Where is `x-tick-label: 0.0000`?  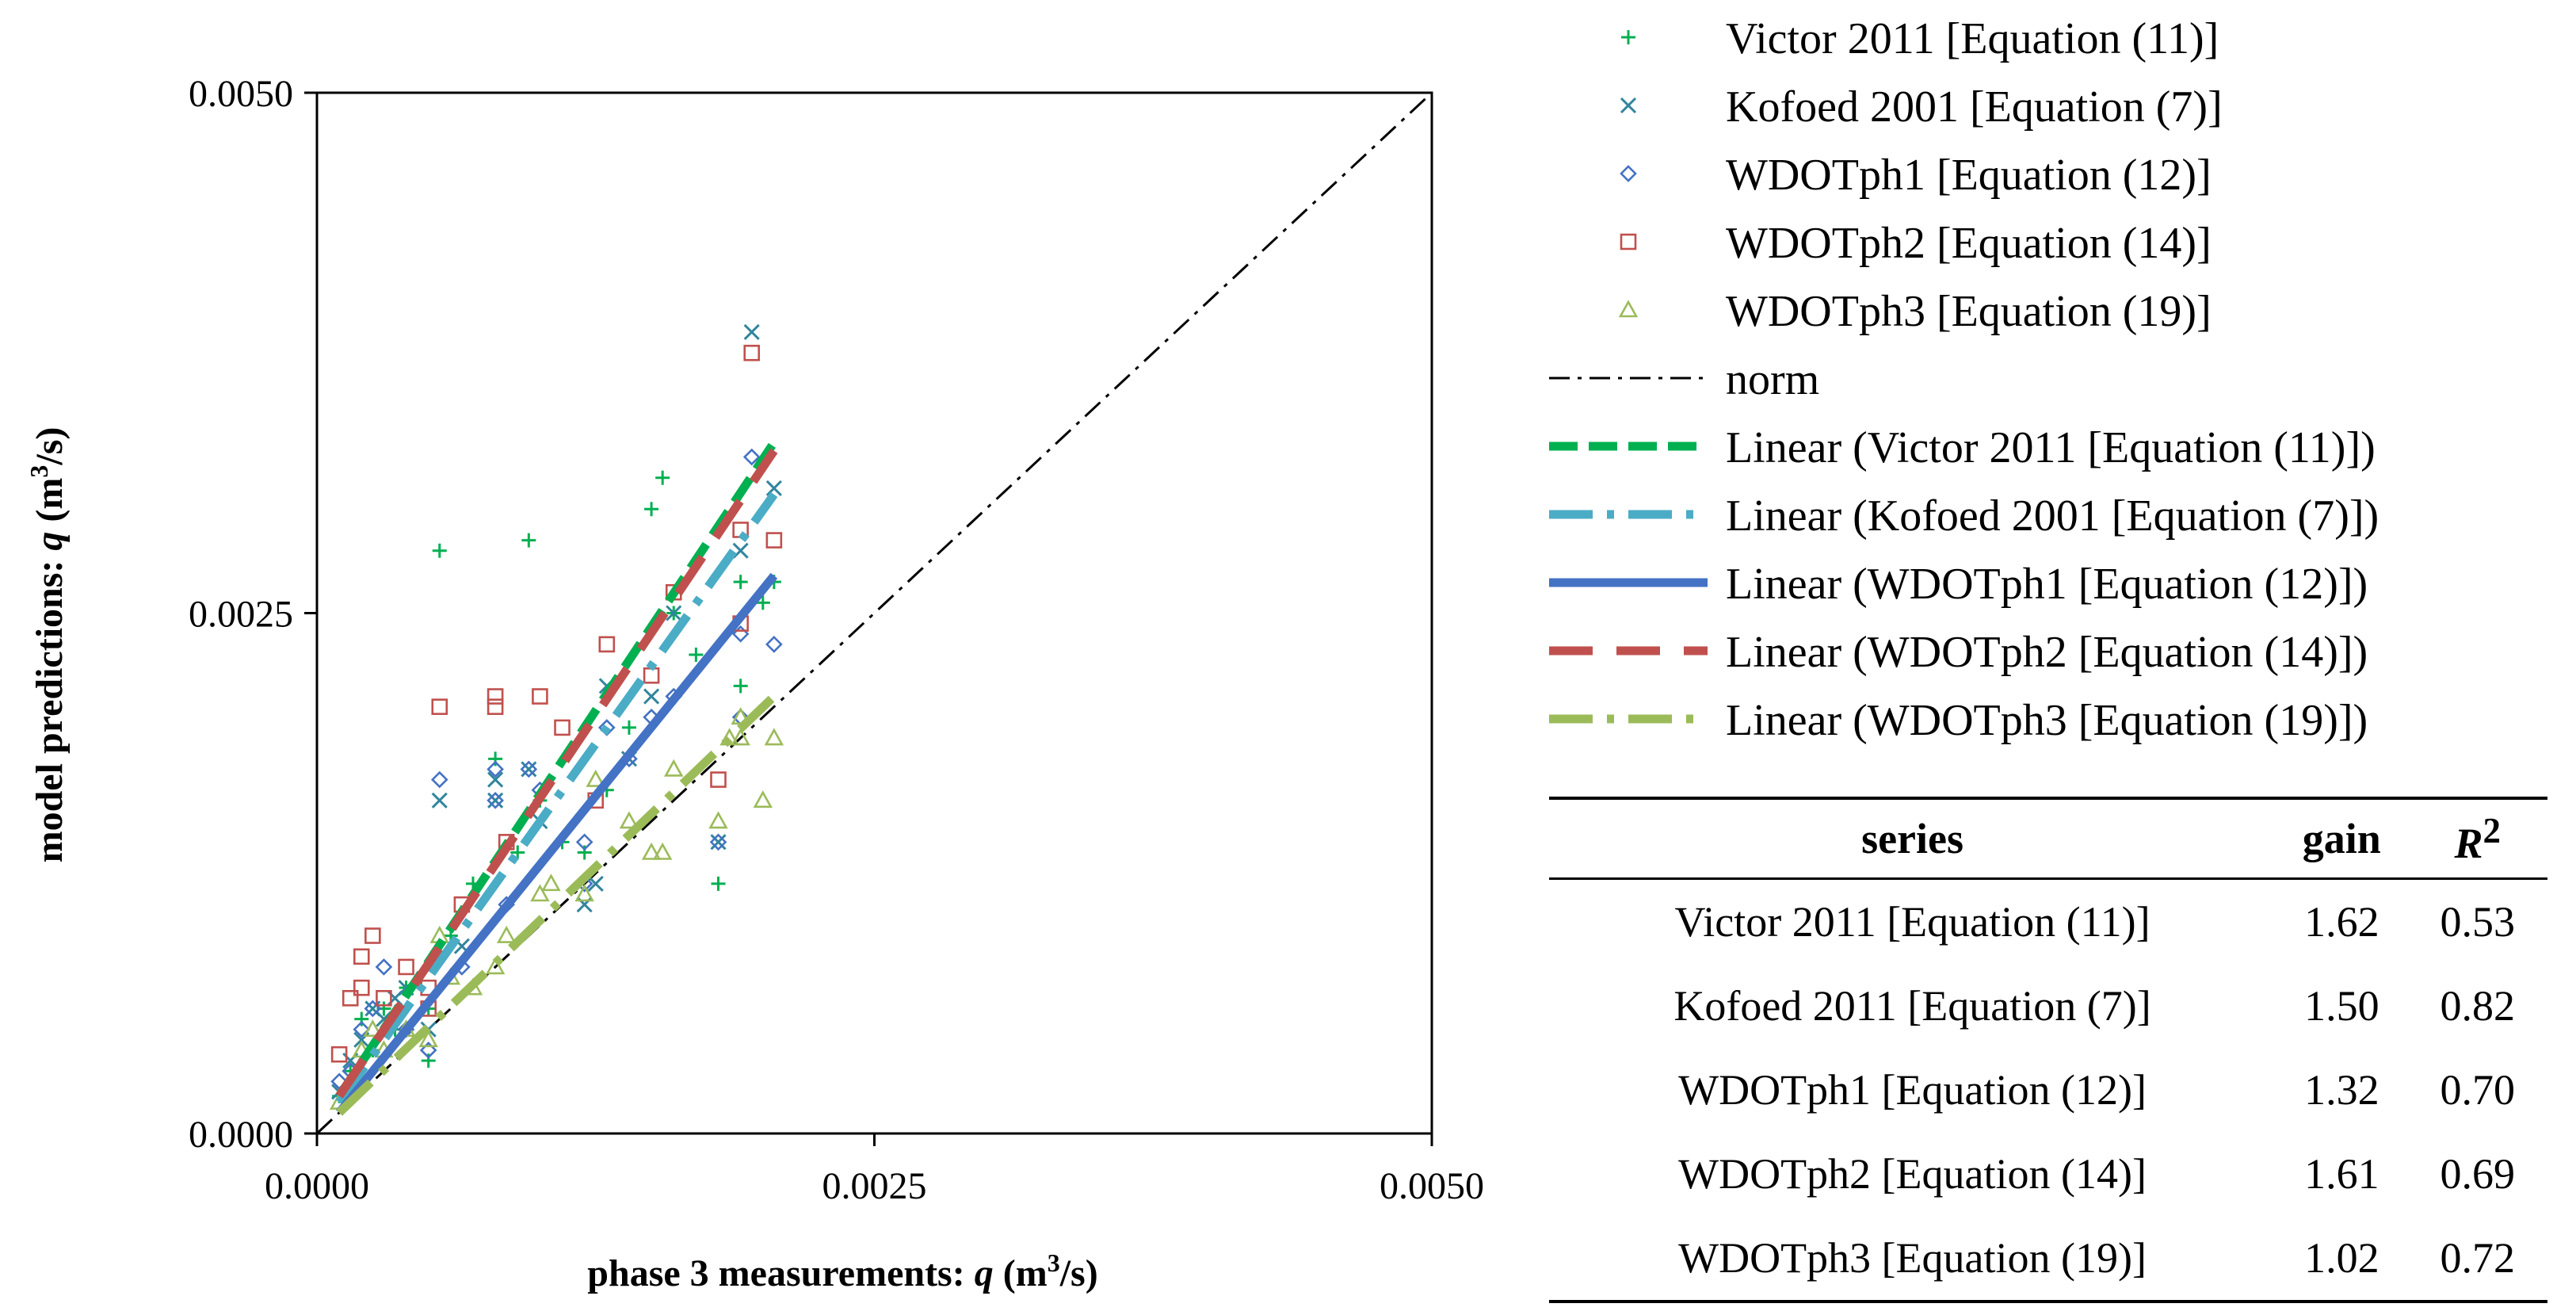
x-tick-label: 0.0000 is located at coordinates (317, 1186).